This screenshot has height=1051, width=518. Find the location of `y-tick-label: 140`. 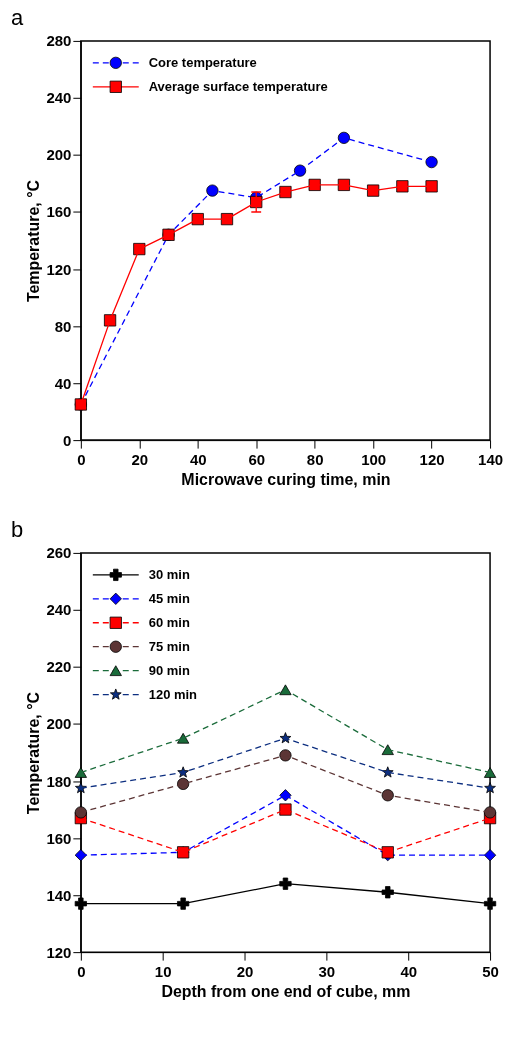

y-tick-label: 140 is located at coordinates (59, 895).